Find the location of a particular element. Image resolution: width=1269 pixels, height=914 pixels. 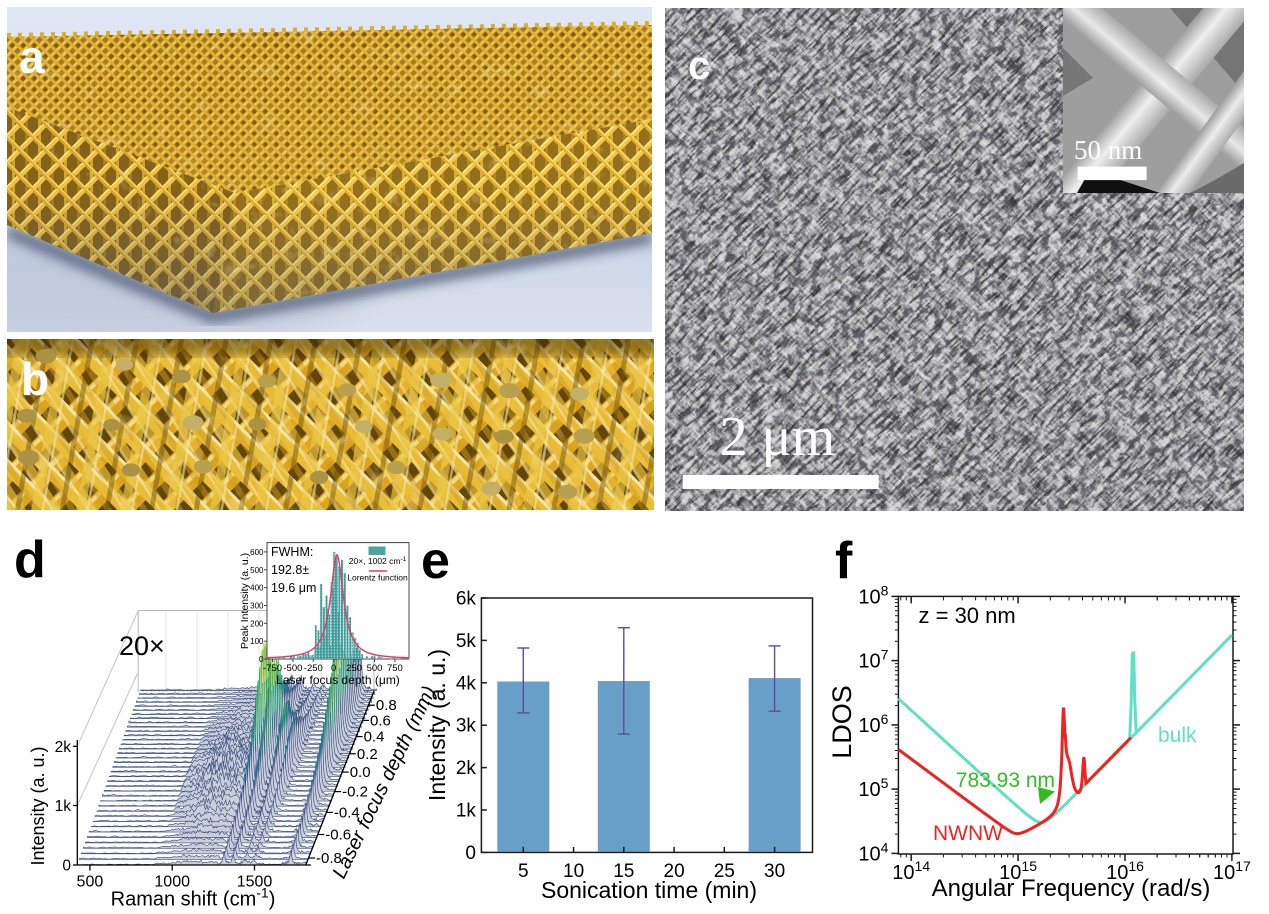

svg-text: NWNW is located at coordinates (968, 833).